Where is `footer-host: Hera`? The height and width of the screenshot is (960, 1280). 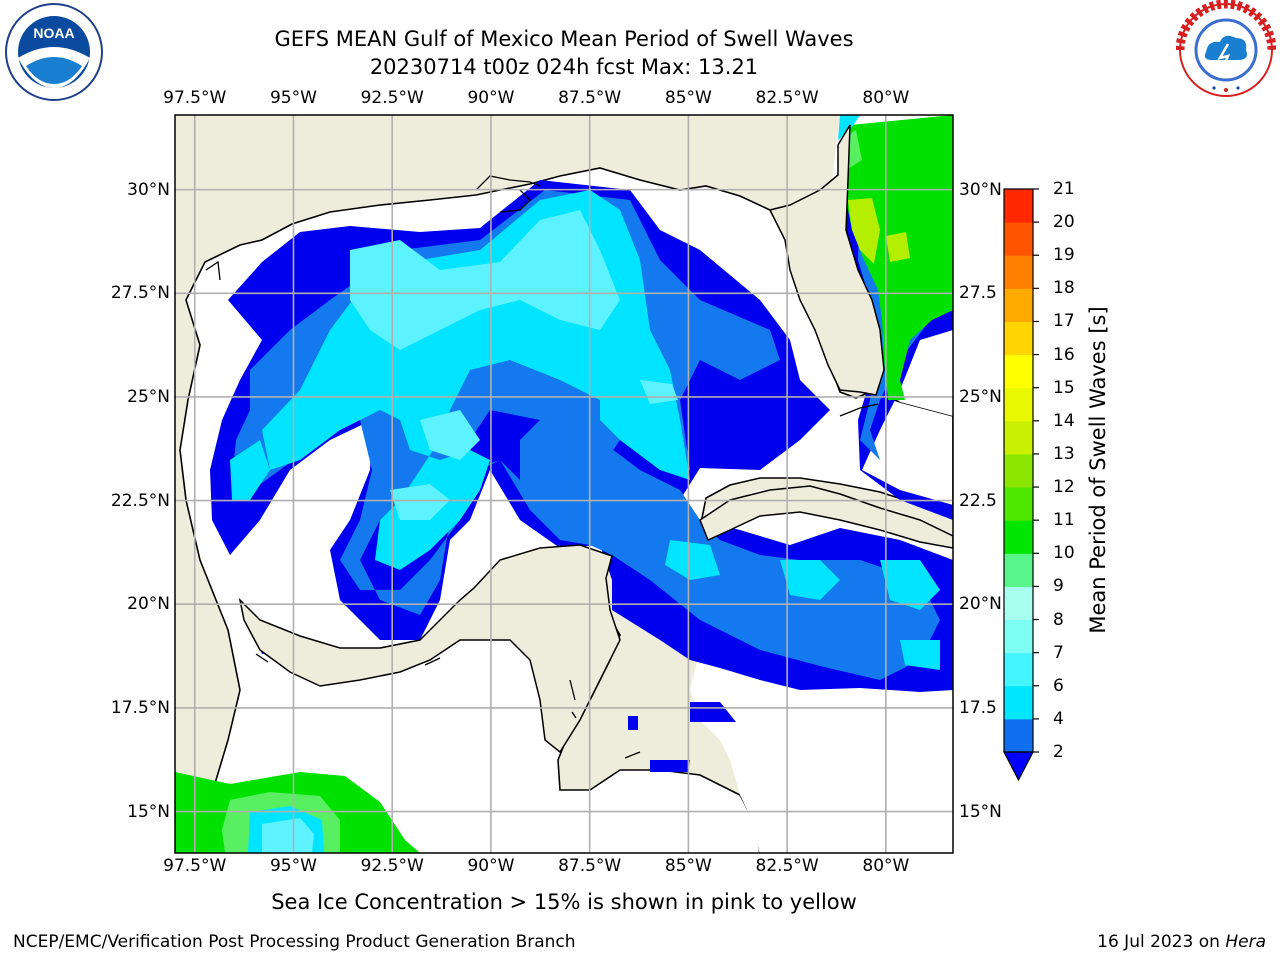
footer-host: Hera is located at coordinates (1245, 942).